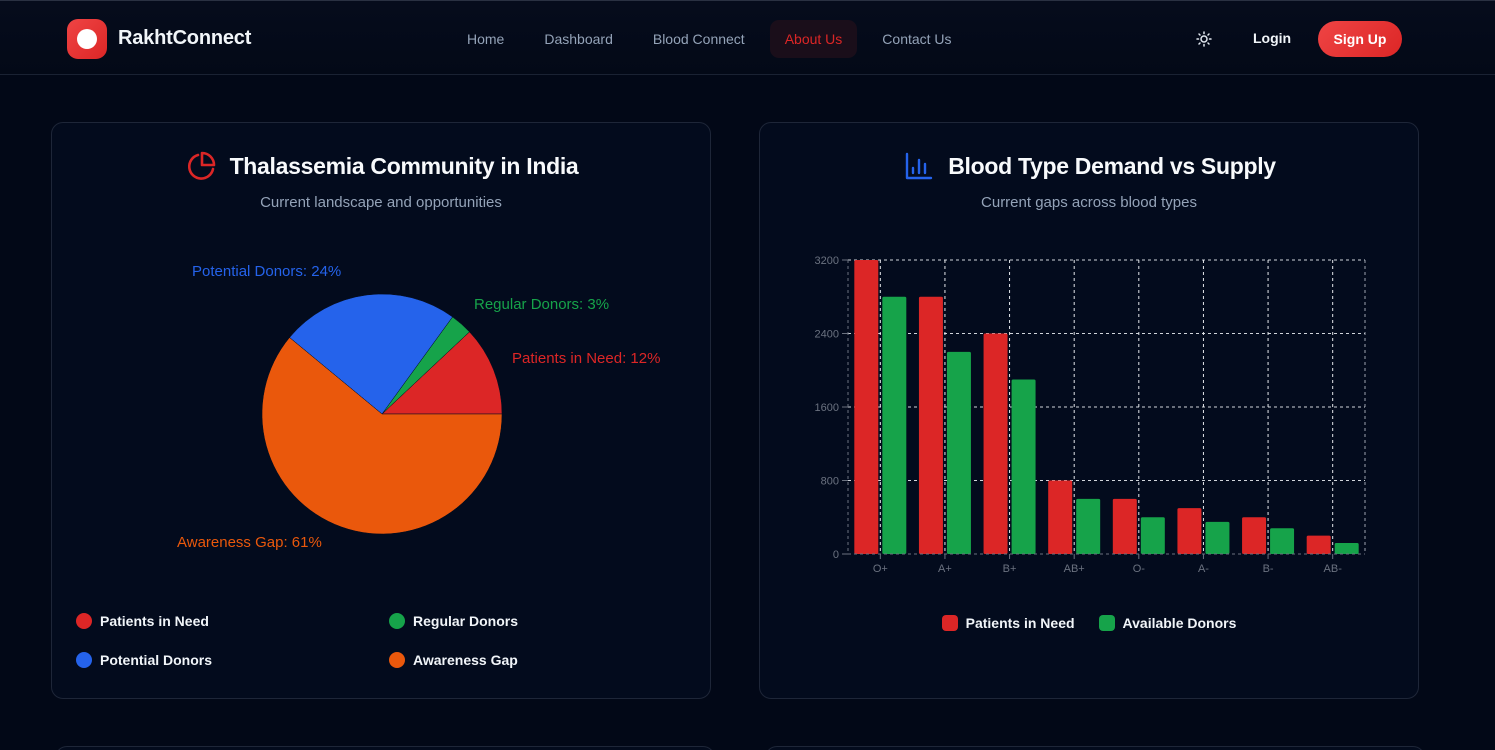  Describe the element at coordinates (958, 452) in the screenshot. I see `bar-available-donors-apos` at that location.